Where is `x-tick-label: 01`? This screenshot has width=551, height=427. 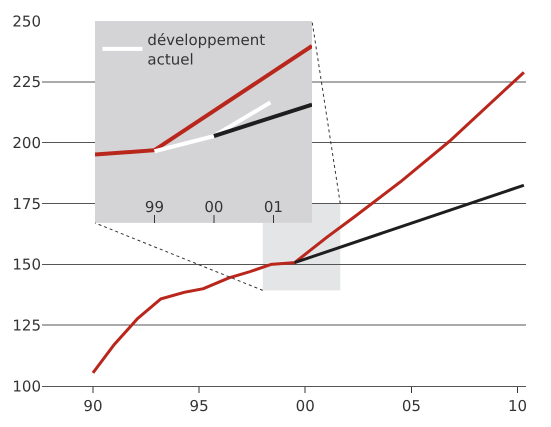 x-tick-label: 01 is located at coordinates (273, 207).